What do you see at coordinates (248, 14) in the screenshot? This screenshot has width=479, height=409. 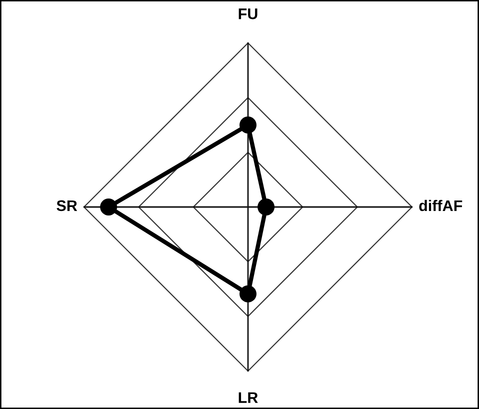 I see `spoke-label: FU` at bounding box center [248, 14].